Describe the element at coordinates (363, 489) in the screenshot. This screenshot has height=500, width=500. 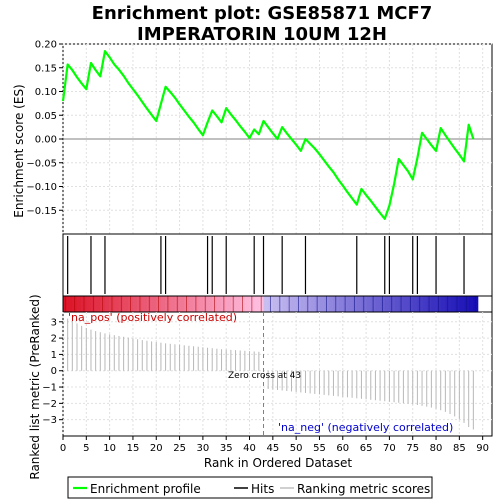
I see `legend-ranking-label: Ranking metric scores` at that location.